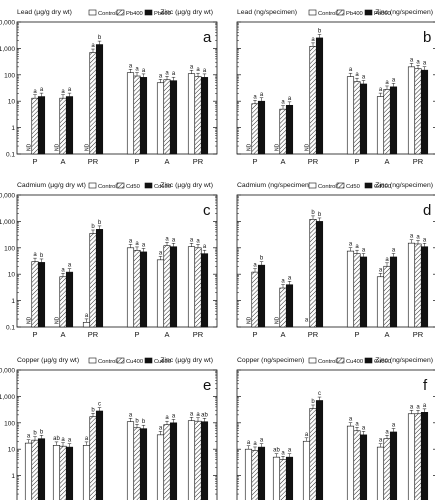 The image size is (435, 500). Describe the element at coordinates (276, 451) in the screenshot. I see `bar-letter: ab` at that location.